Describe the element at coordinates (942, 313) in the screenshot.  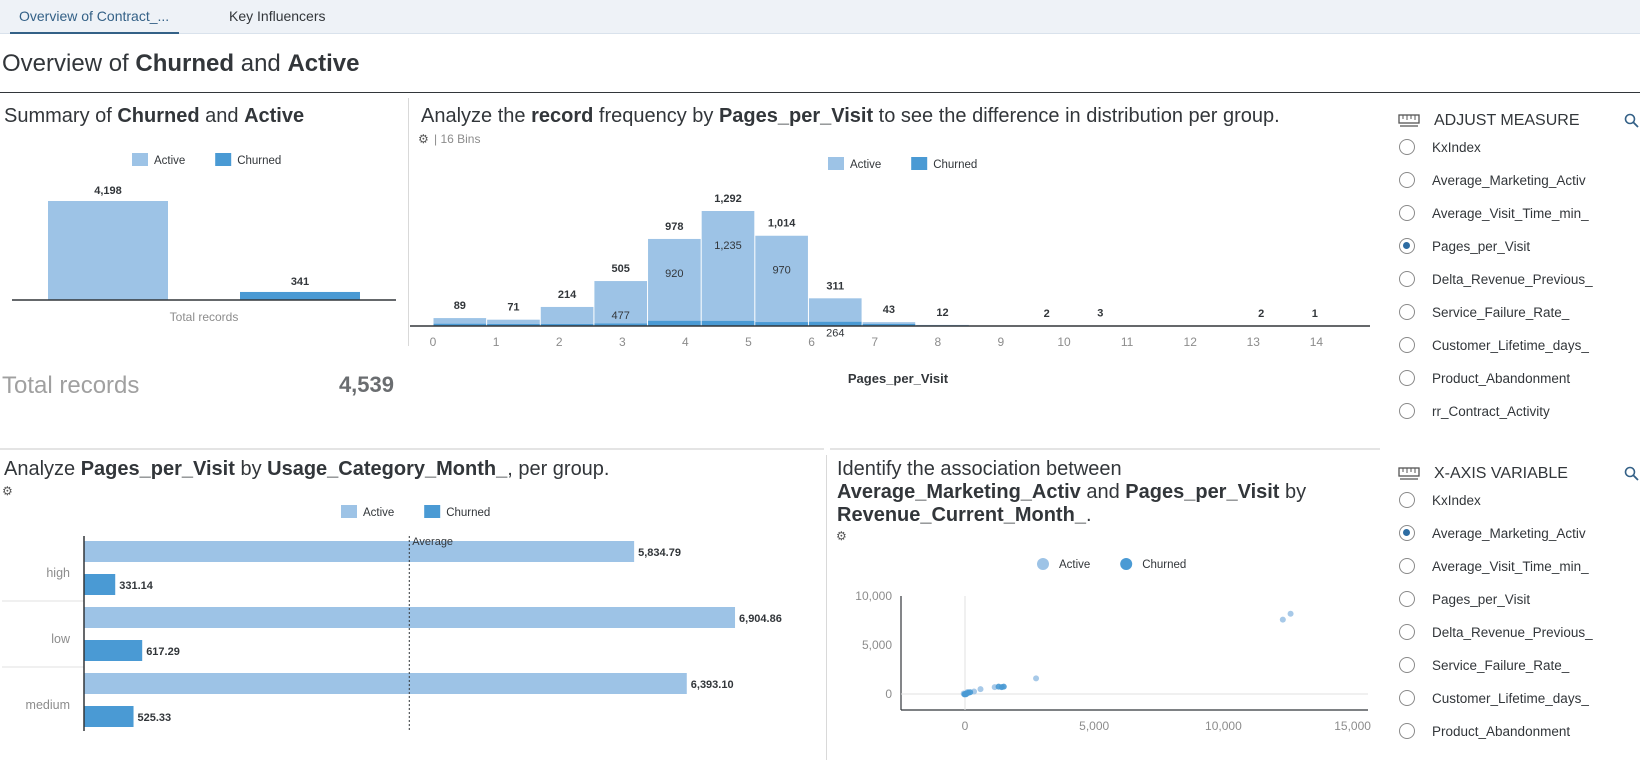
I see `data-label: 12` at that location.